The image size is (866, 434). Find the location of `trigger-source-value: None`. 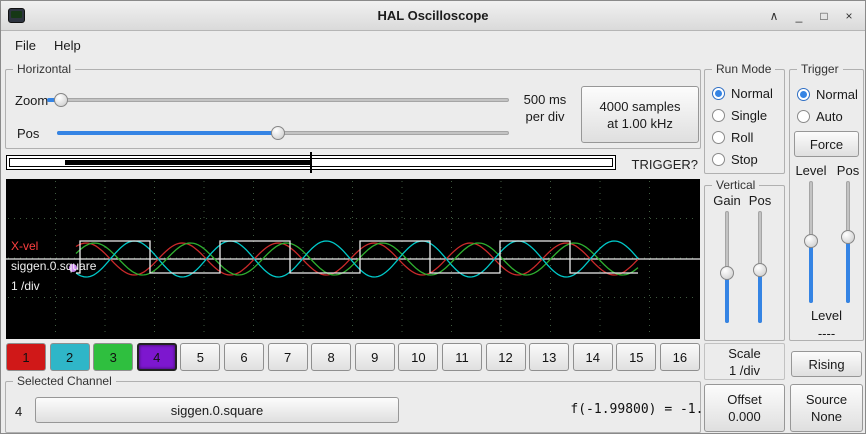

trigger-source-value: None is located at coordinates (826, 416).